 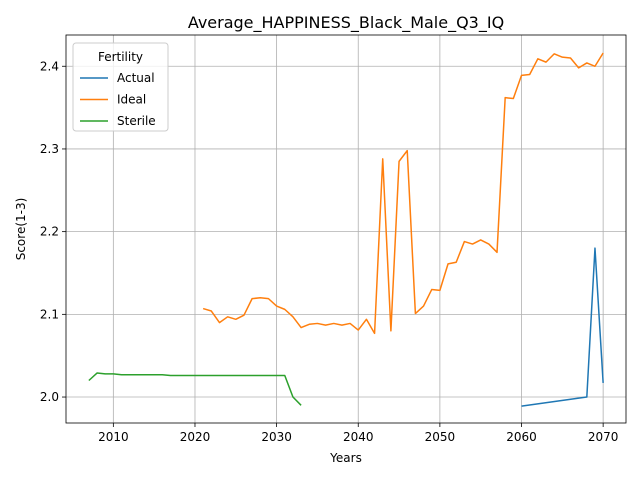 I want to click on x-tick-label: 2020, so click(x=195, y=437).